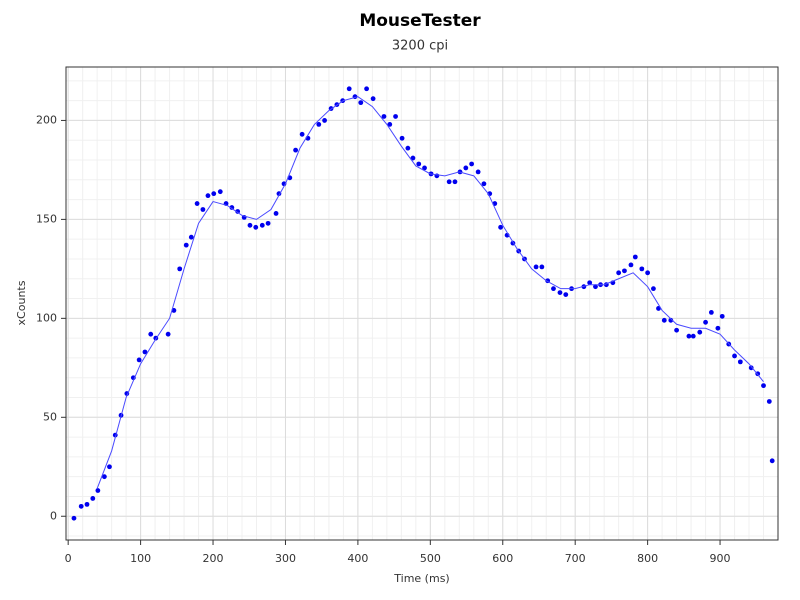 This screenshot has width=800, height=600. I want to click on x-axis-label: Time (ms), so click(421, 578).